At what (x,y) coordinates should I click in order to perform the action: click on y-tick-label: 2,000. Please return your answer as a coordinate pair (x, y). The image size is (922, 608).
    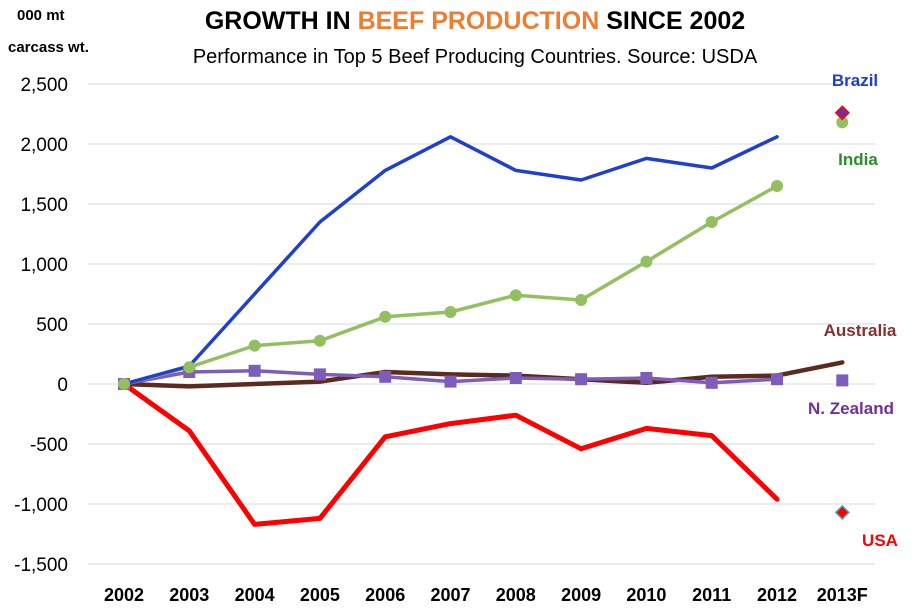
    Looking at the image, I should click on (44, 145).